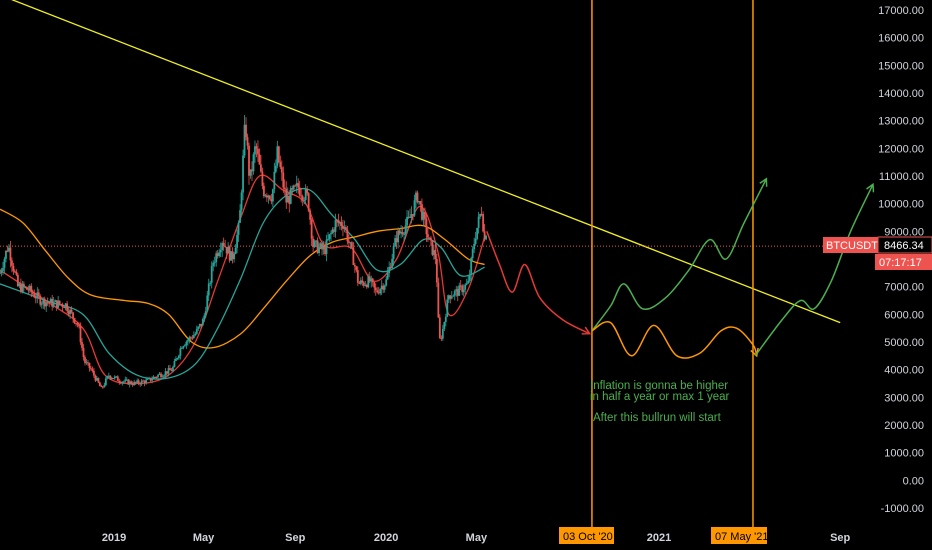 The image size is (932, 550). Describe the element at coordinates (870, 187) in the screenshot. I see `projection-arrowhead` at that location.